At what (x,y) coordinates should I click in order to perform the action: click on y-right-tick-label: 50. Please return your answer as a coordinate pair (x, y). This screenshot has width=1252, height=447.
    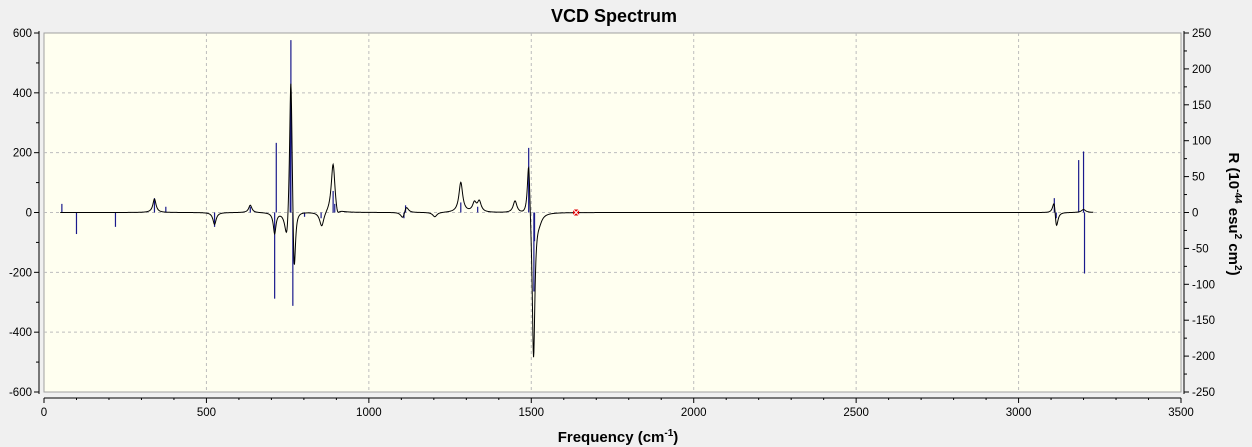
    Looking at the image, I should click on (1198, 178).